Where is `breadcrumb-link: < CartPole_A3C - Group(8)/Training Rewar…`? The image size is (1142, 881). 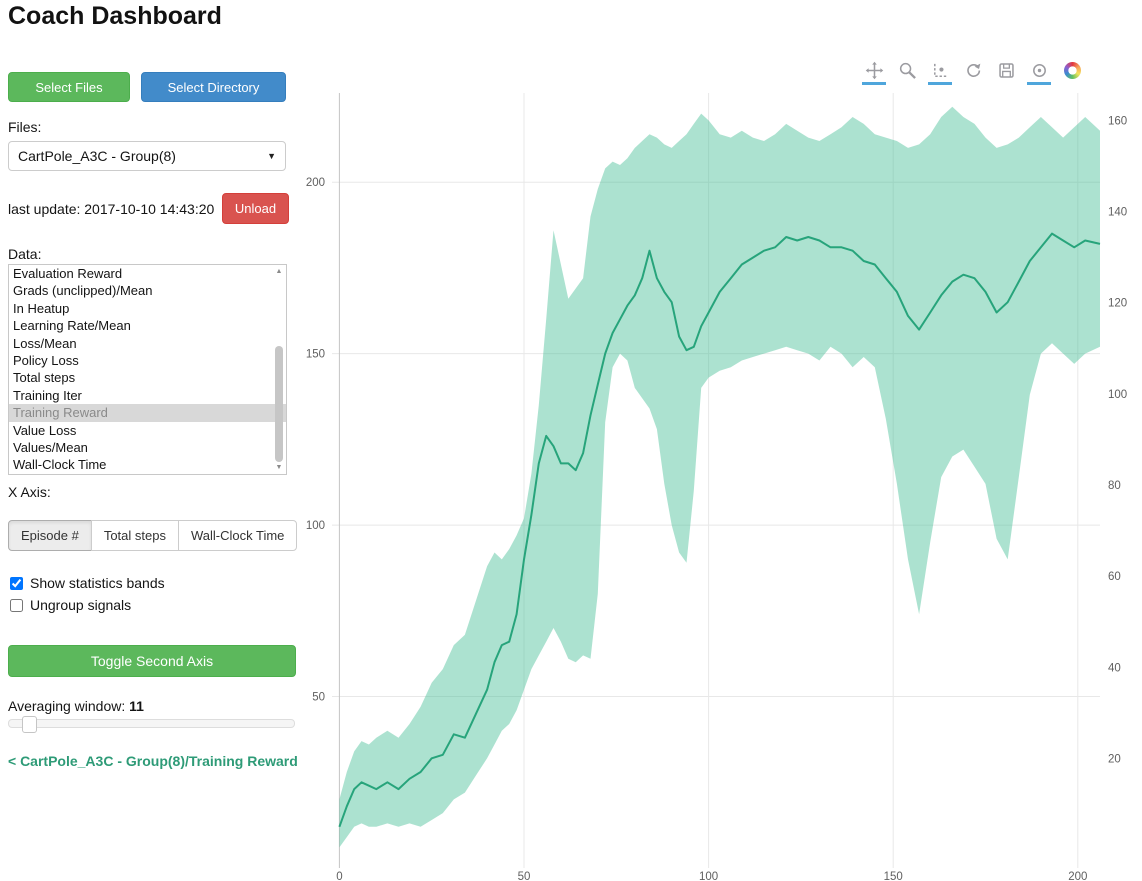 breadcrumb-link: < CartPole_A3C - Group(8)/Training Rewar… is located at coordinates (153, 761).